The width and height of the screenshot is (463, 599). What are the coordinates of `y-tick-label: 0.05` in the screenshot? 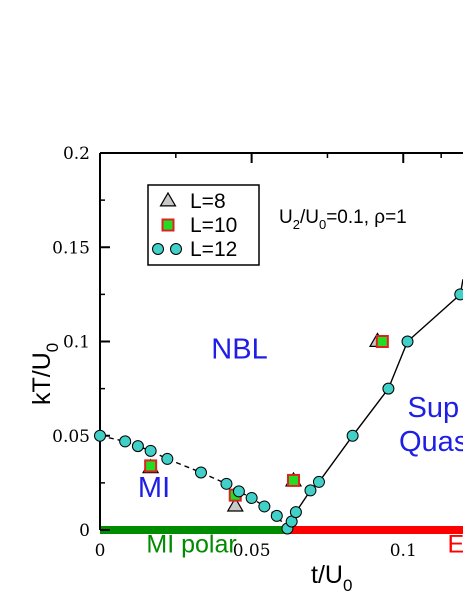 It's located at (71, 437).